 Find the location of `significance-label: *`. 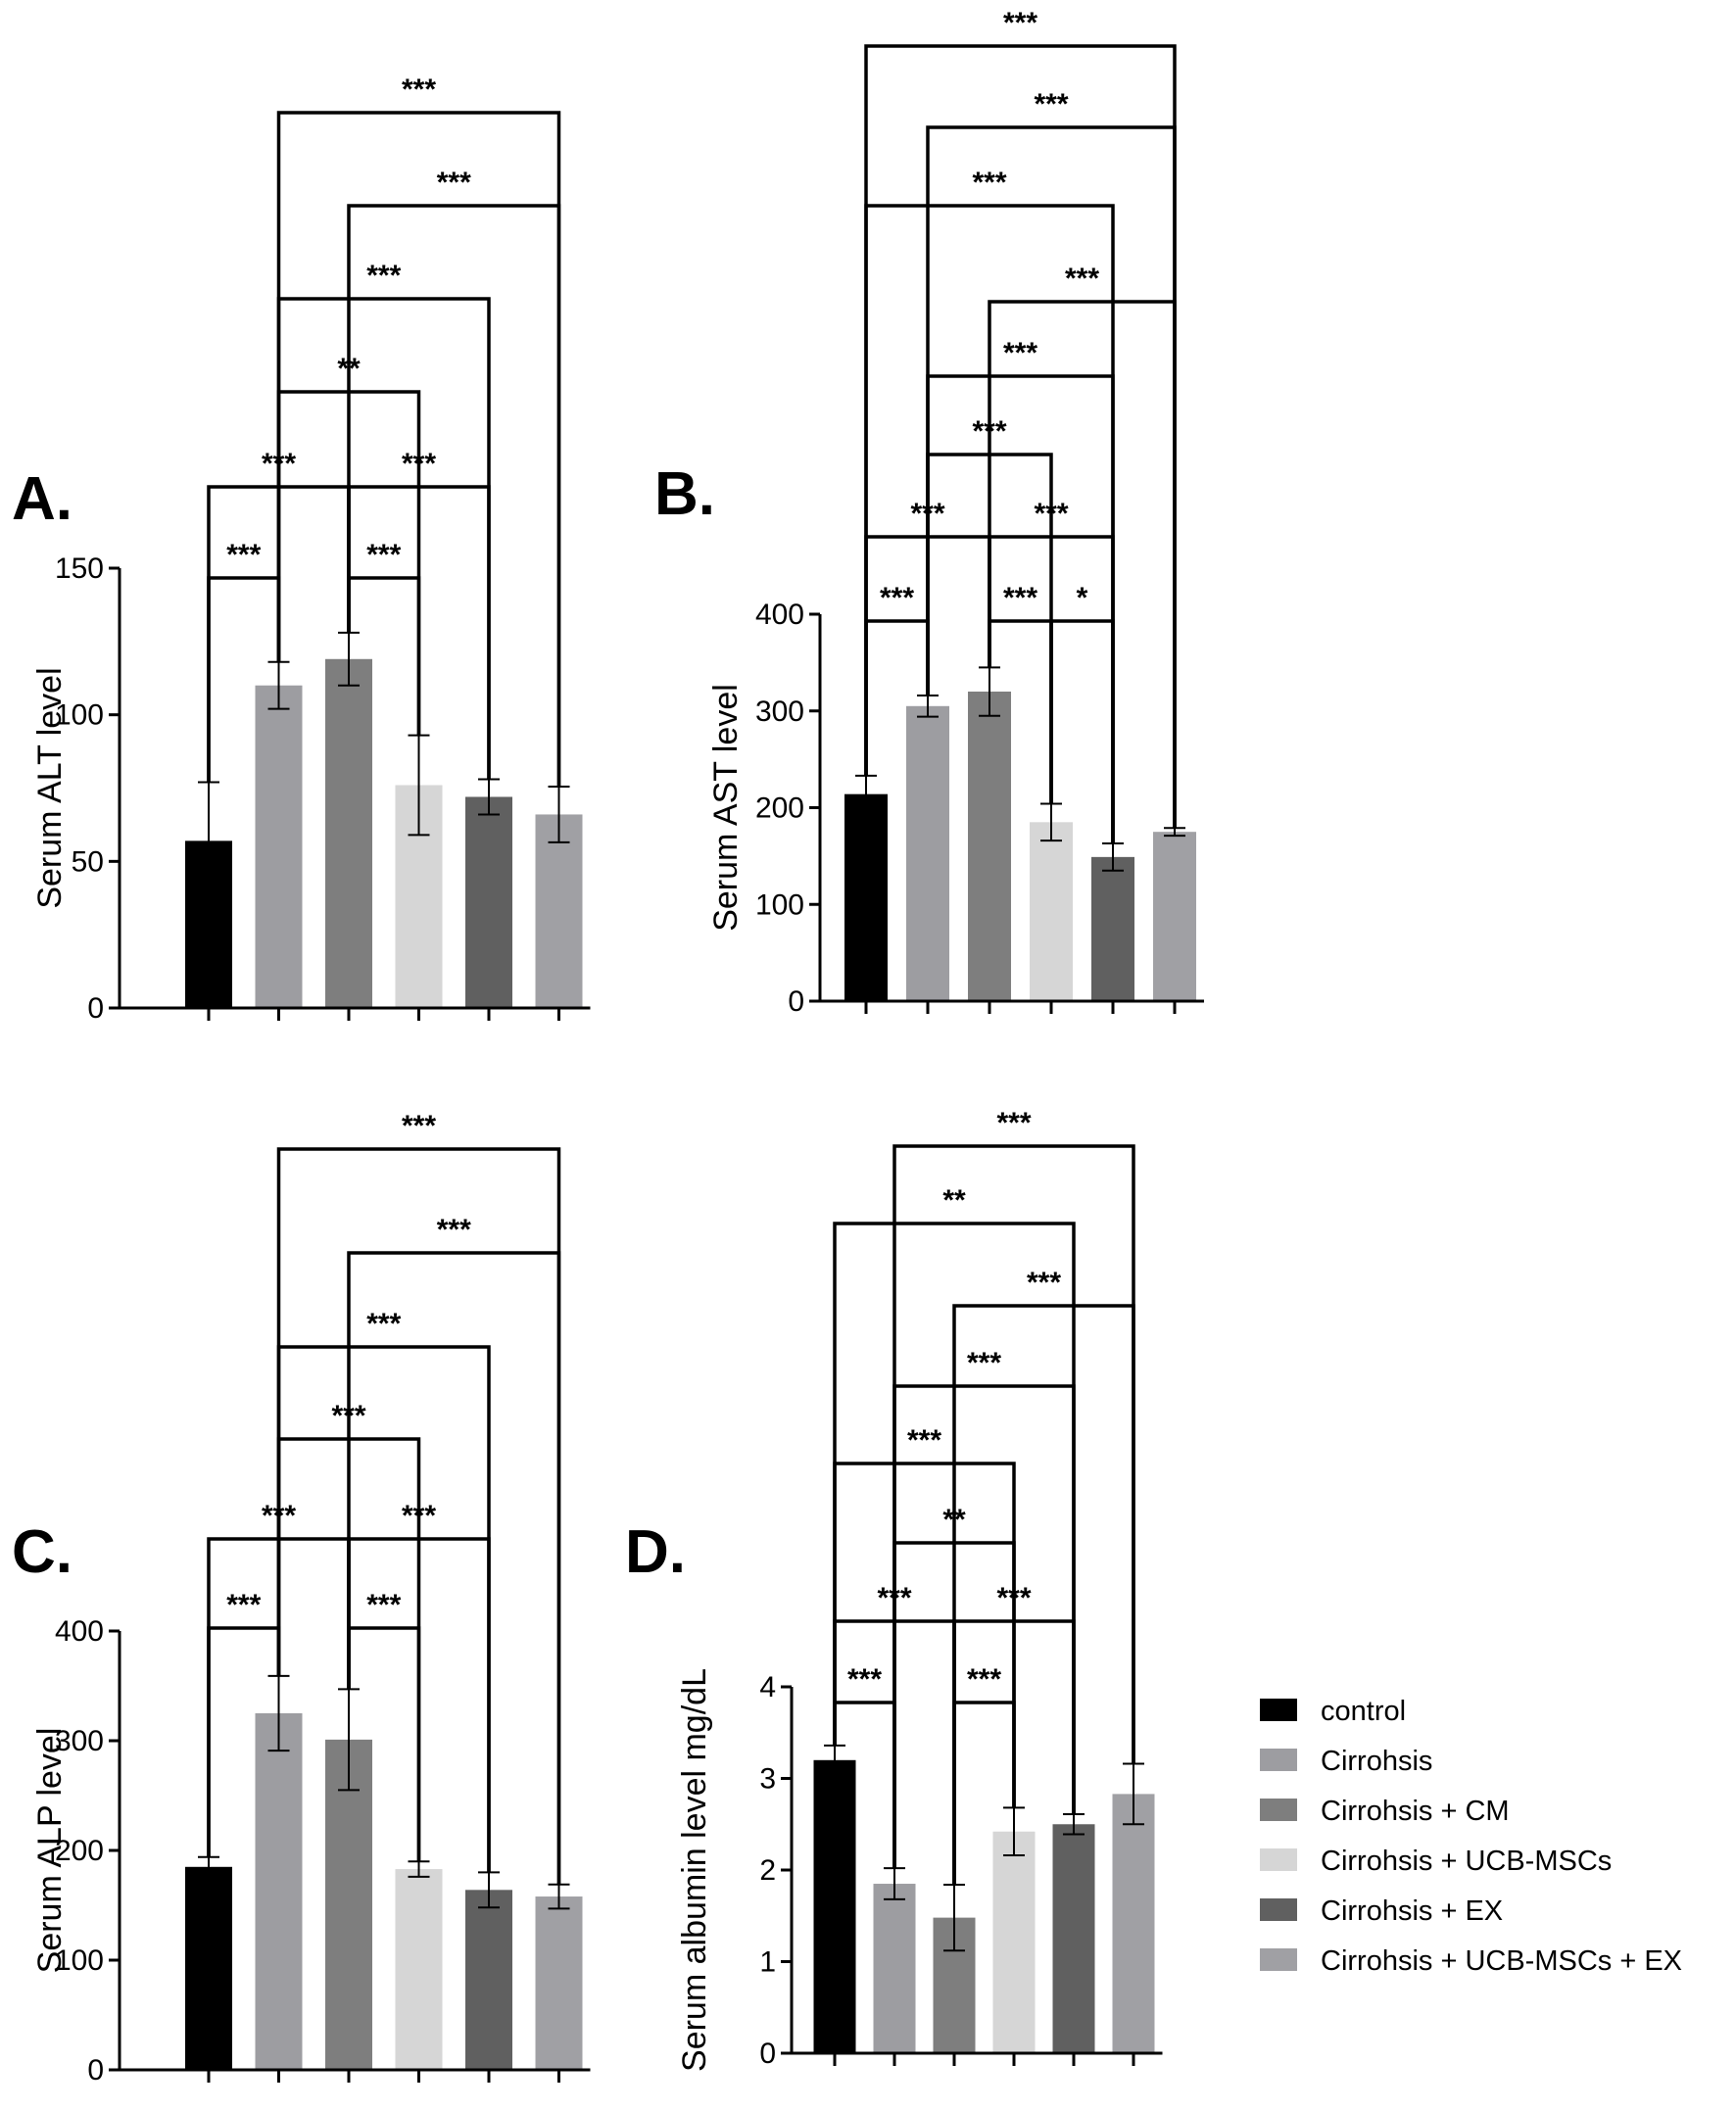

significance-label: * is located at coordinates (1082, 598).